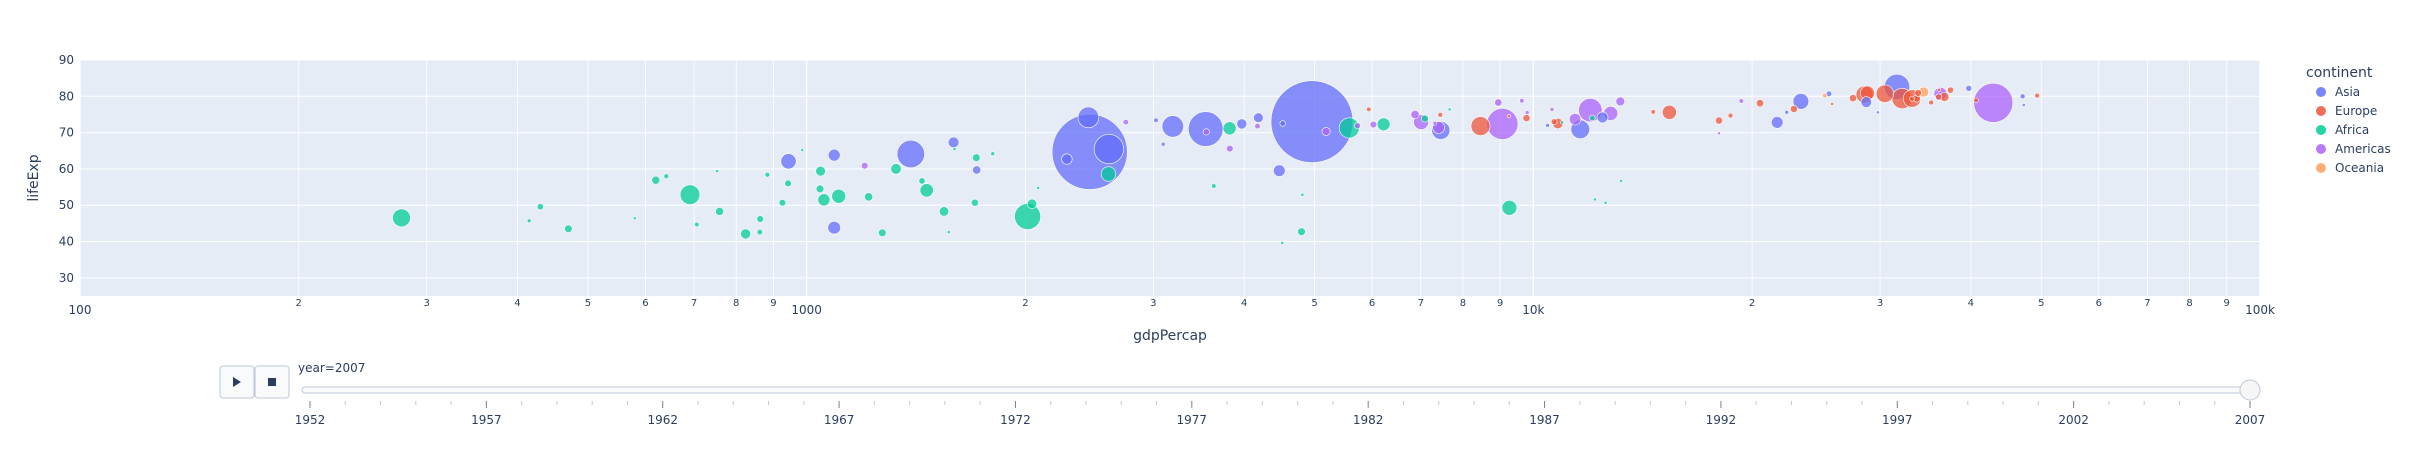 Image resolution: width=2418 pixels, height=450 pixels. Describe the element at coordinates (2350, 168) in the screenshot. I see `legend-item-oceania: Oceania` at that location.